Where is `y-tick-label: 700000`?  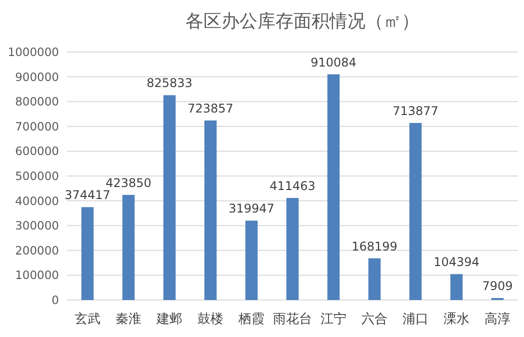 y-tick-label: 700000 is located at coordinates (37, 126).